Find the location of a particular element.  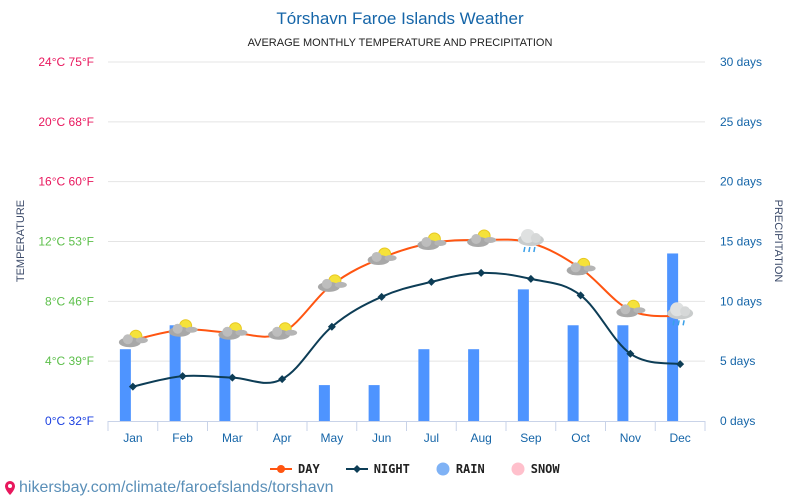

y-right-tick: 15 days is located at coordinates (741, 242).